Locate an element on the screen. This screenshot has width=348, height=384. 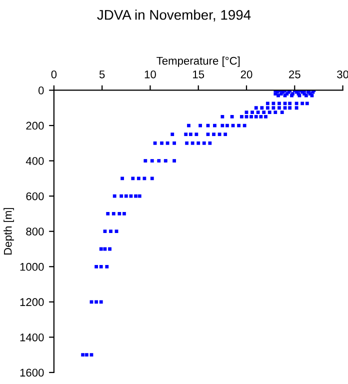
x-tick-label: 20 is located at coordinates (246, 74).